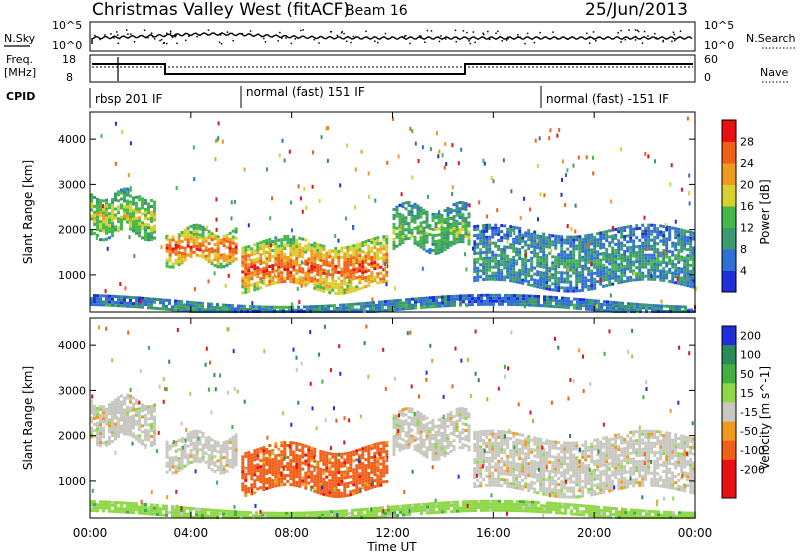  Describe the element at coordinates (28, 418) in the screenshot. I see `velocity-y-axis-label: Slant Range [km]` at that location.